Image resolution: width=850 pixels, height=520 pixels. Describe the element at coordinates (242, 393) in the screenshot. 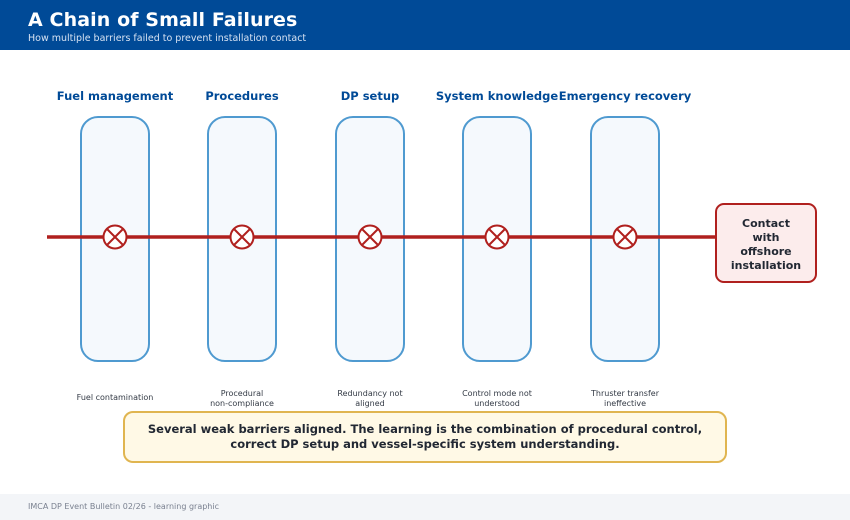

I see `failure-label: Procedural` at that location.